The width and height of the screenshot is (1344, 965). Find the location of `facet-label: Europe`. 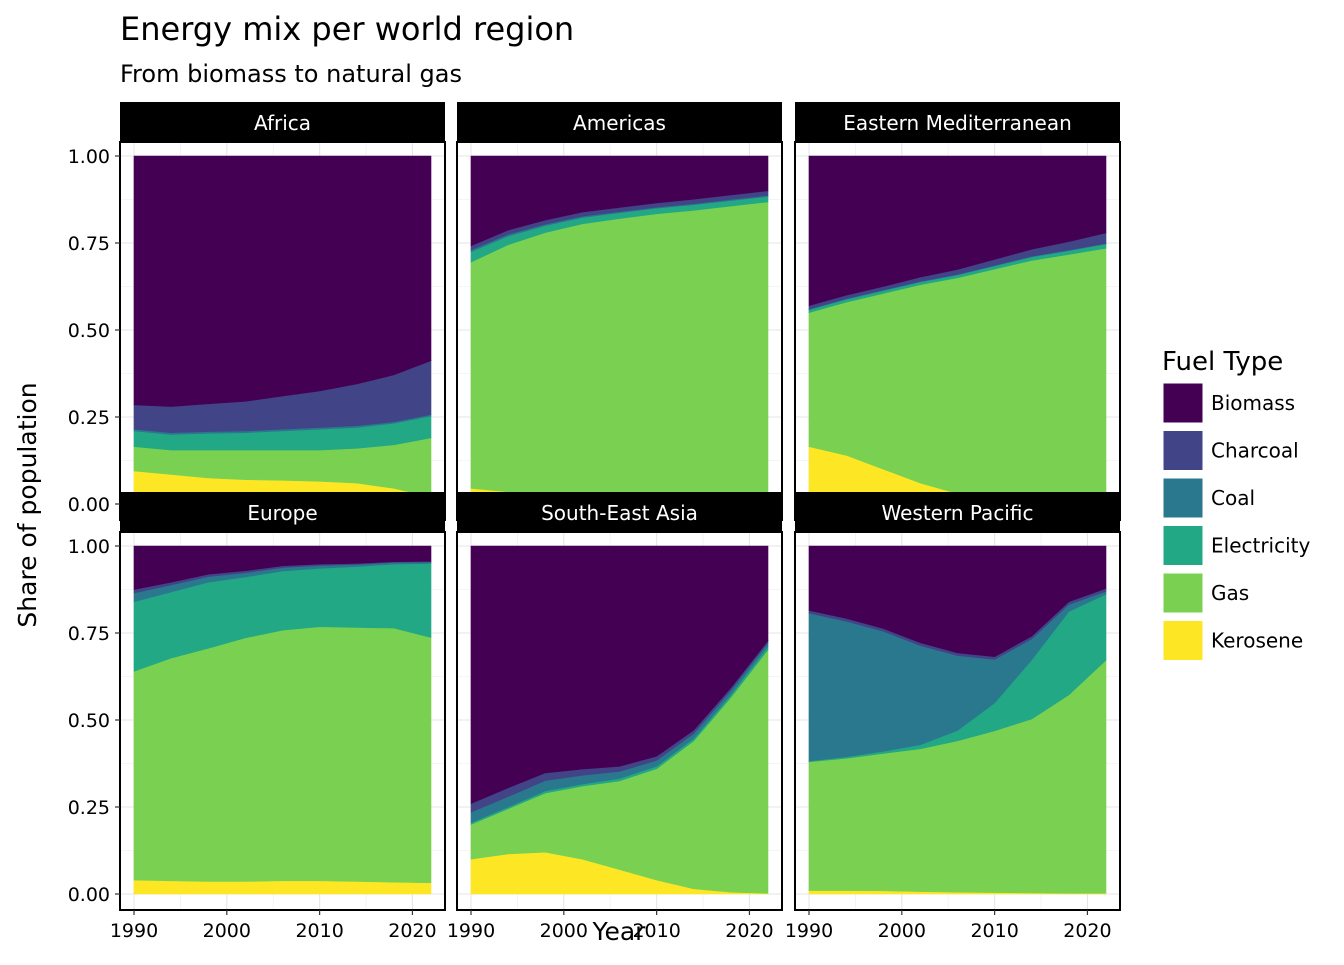

facet-label: Europe is located at coordinates (282, 513).